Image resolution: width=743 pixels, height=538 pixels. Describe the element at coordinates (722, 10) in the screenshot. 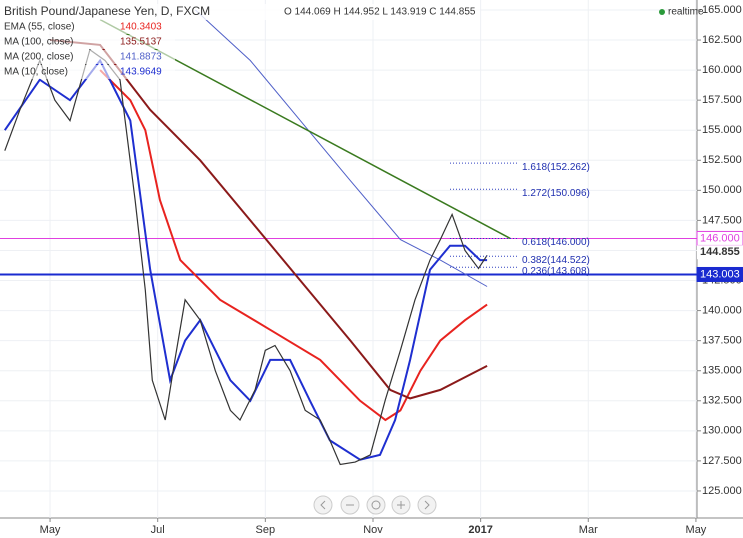

I see `y-tick-label: 165.000` at that location.